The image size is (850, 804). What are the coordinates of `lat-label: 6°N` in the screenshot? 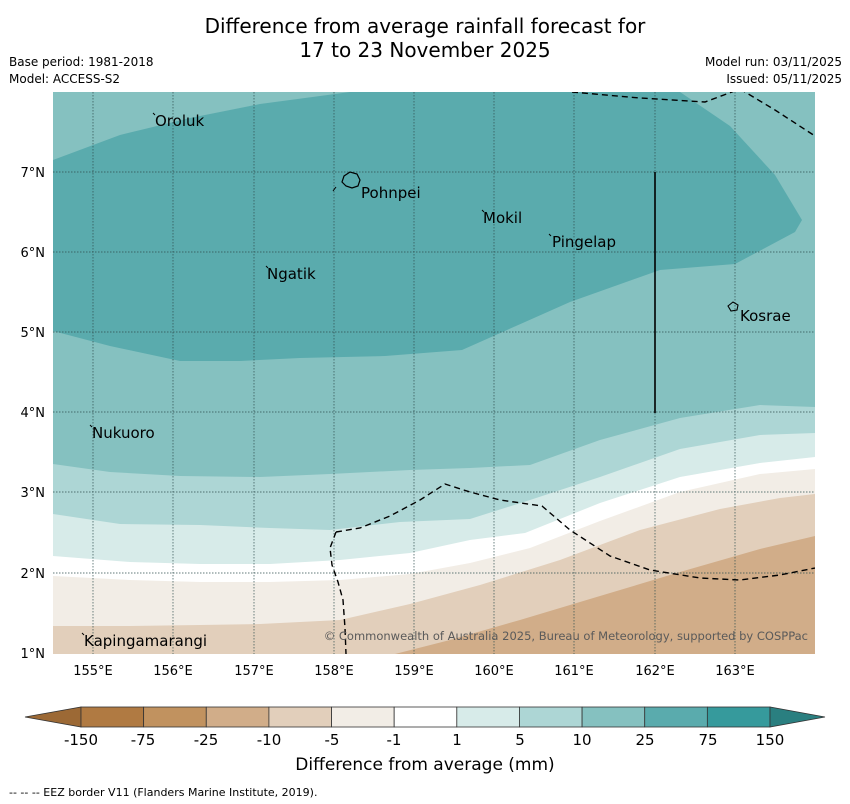 It's located at (33, 253).